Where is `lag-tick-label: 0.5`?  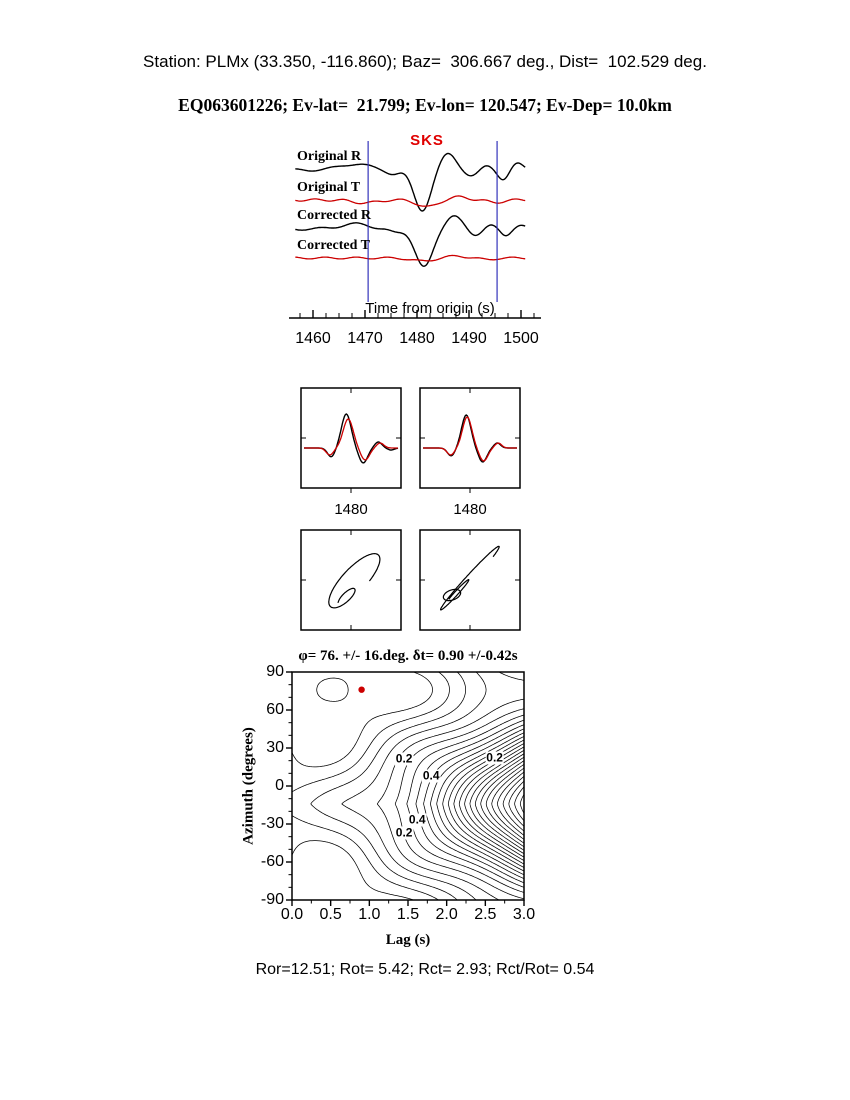 lag-tick-label: 0.5 is located at coordinates (330, 914).